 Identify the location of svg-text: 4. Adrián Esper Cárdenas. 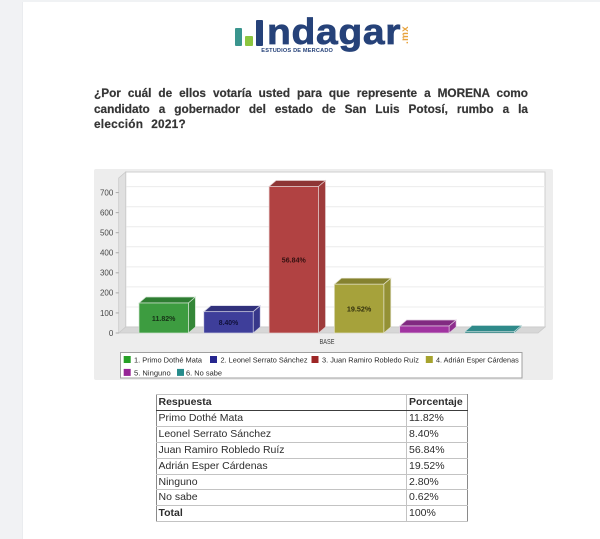
(477, 360).